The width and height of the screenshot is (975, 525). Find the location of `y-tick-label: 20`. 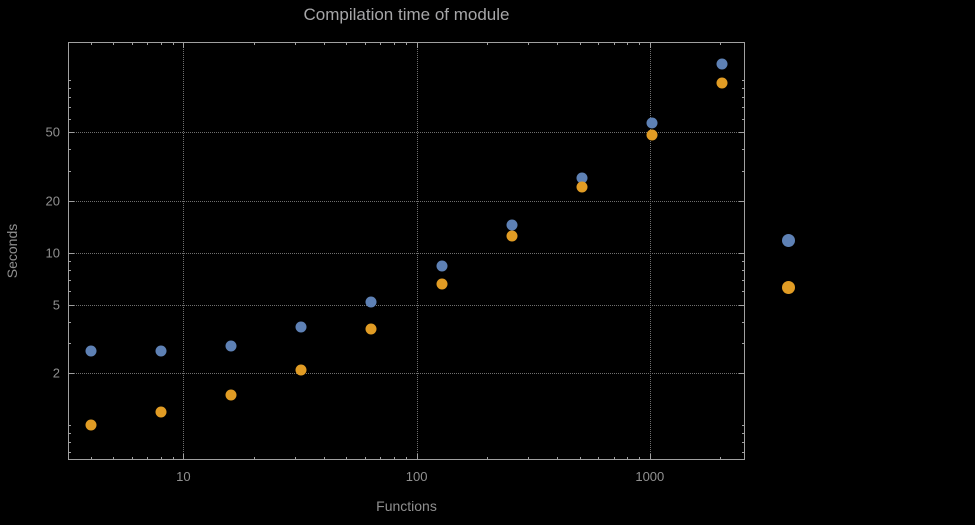

y-tick-label: 20 is located at coordinates (52, 201).